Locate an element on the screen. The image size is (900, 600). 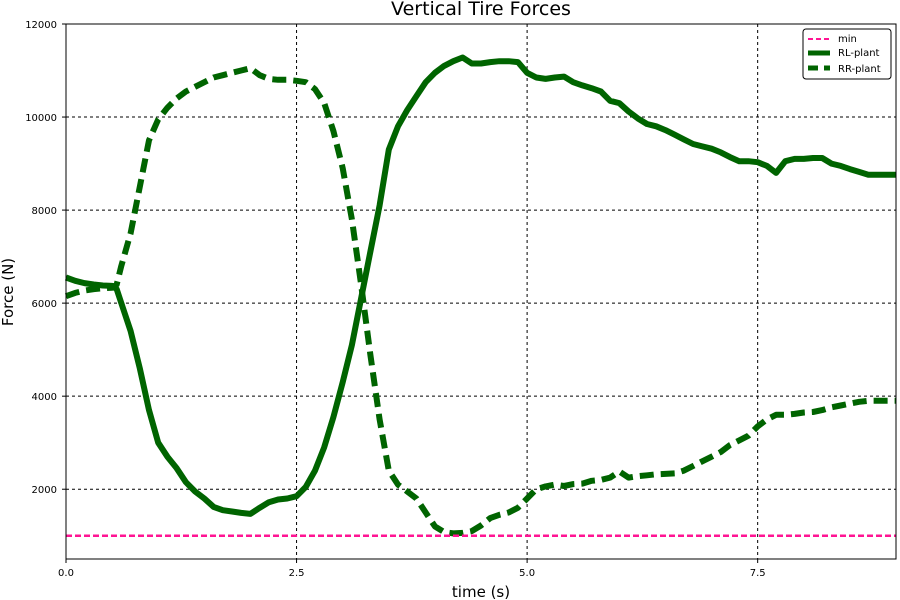
x-axis-title: time (s) is located at coordinates (481, 591).